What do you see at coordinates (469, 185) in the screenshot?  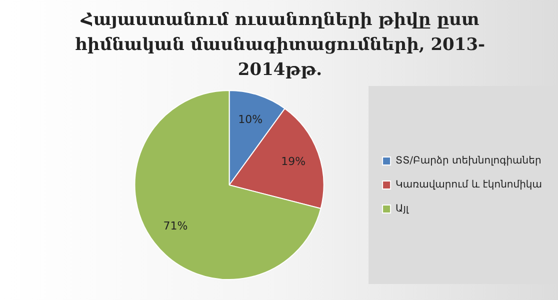 I see `legend-label: Կառավարում և էկոնոմիկա` at bounding box center [469, 185].